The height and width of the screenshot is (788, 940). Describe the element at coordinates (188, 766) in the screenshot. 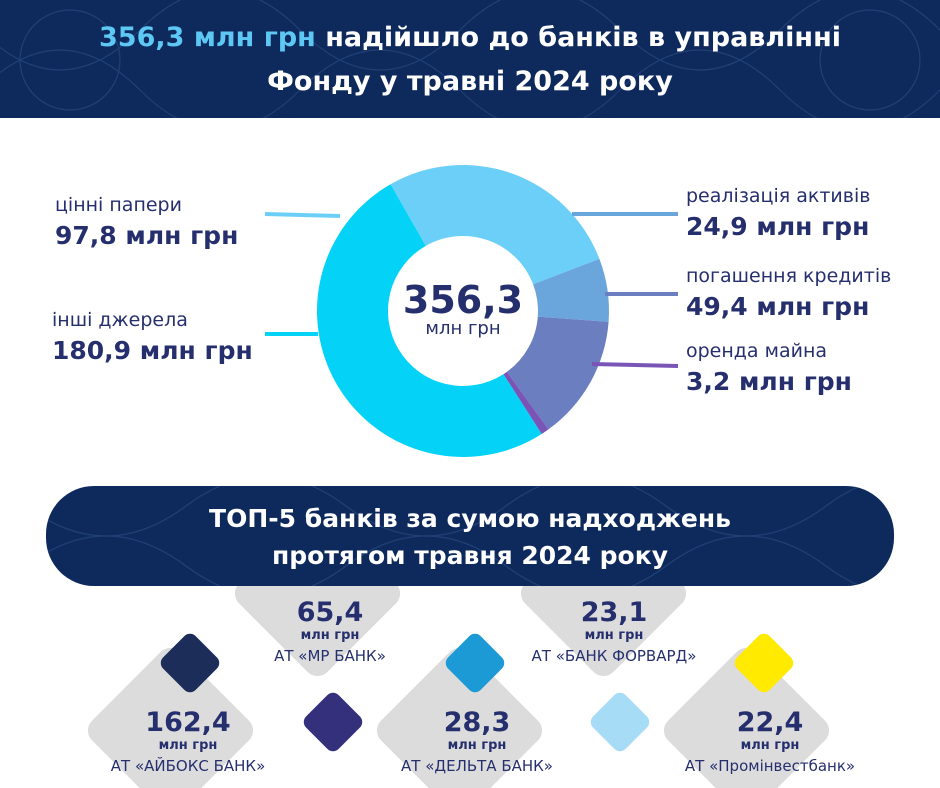

I see `bank-ibox-name: АТ «АЙБОКС БАНК»` at that location.